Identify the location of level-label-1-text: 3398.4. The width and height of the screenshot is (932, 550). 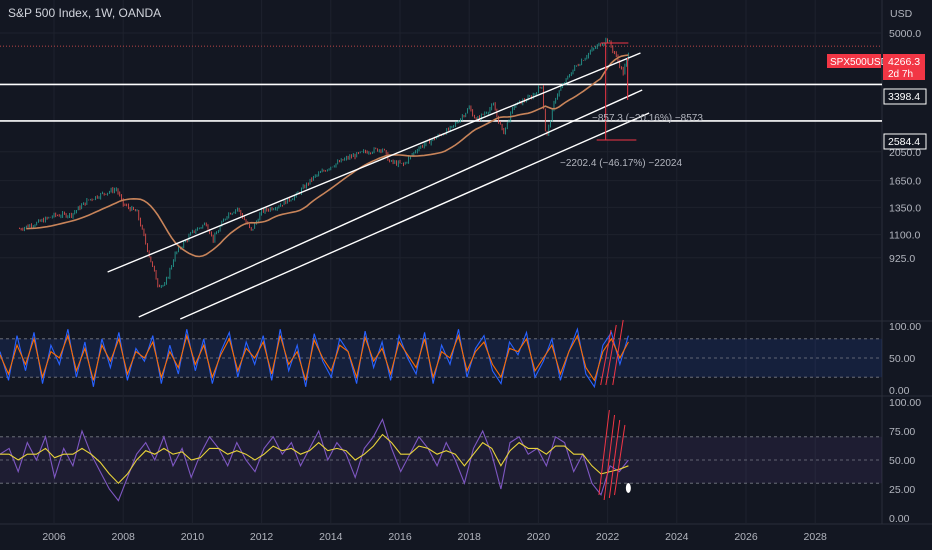
(904, 97).